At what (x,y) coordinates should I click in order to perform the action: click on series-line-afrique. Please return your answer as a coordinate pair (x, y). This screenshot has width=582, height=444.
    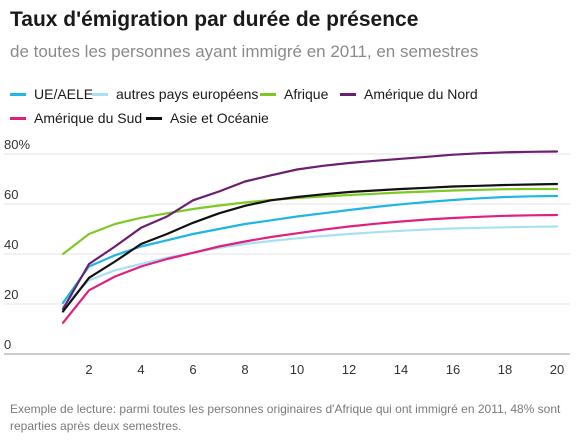
    Looking at the image, I should click on (310, 221).